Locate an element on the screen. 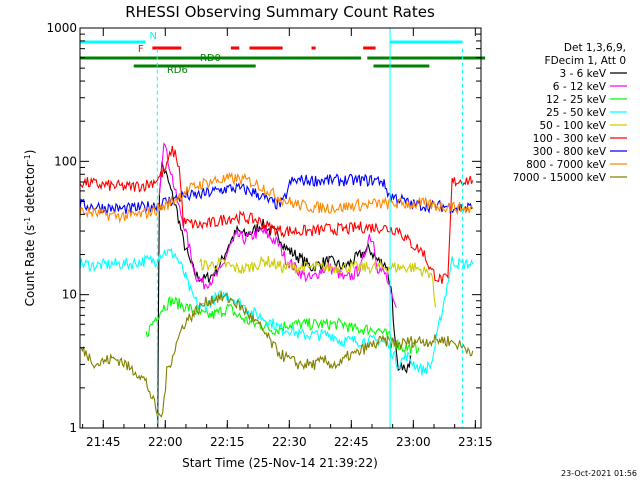 The image size is (640, 480). flag-label-f: F is located at coordinates (141, 49).